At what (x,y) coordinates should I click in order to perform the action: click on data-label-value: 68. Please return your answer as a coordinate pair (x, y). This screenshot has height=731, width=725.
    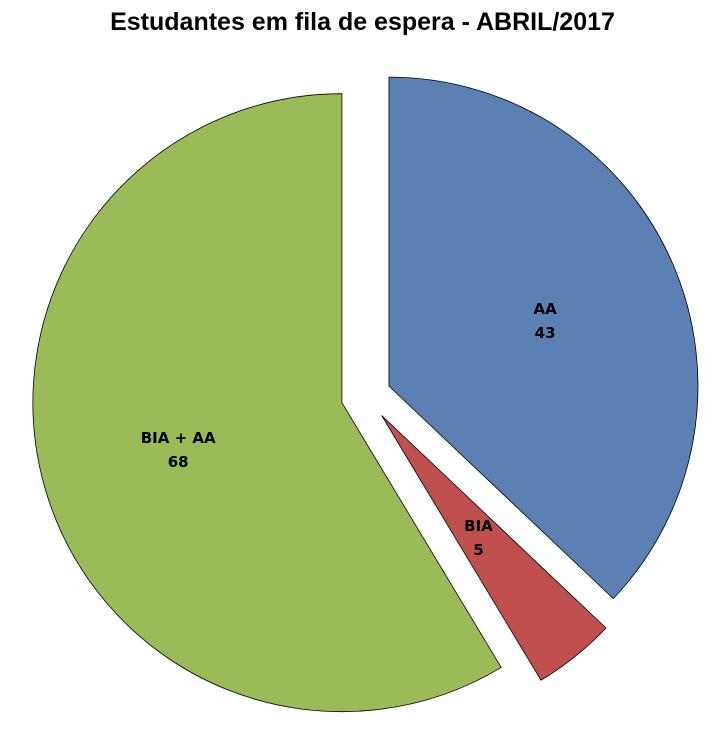
    Looking at the image, I should click on (178, 462).